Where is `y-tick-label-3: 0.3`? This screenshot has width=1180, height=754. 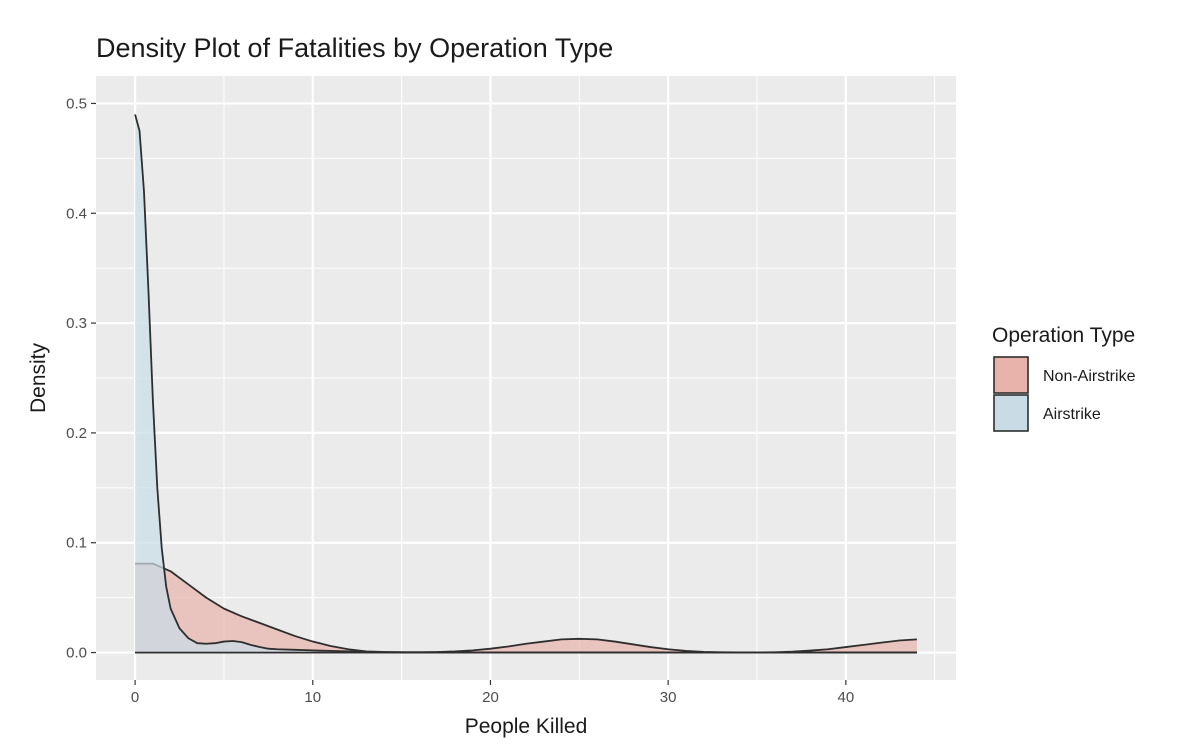 y-tick-label-3: 0.3 is located at coordinates (76, 323).